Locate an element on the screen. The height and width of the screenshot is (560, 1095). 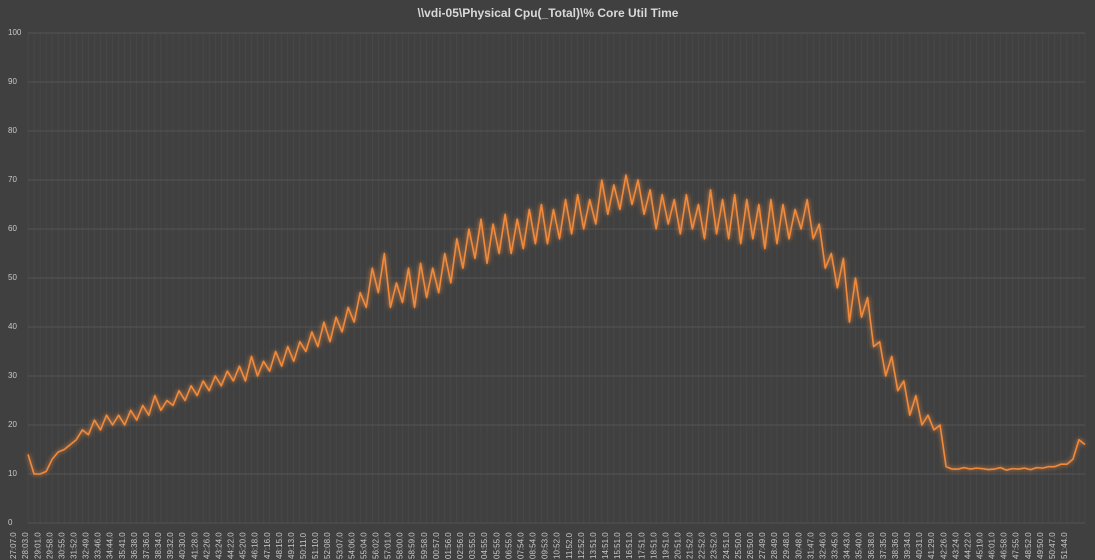
x-tick-label: 58:59.0 is located at coordinates (412, 545).